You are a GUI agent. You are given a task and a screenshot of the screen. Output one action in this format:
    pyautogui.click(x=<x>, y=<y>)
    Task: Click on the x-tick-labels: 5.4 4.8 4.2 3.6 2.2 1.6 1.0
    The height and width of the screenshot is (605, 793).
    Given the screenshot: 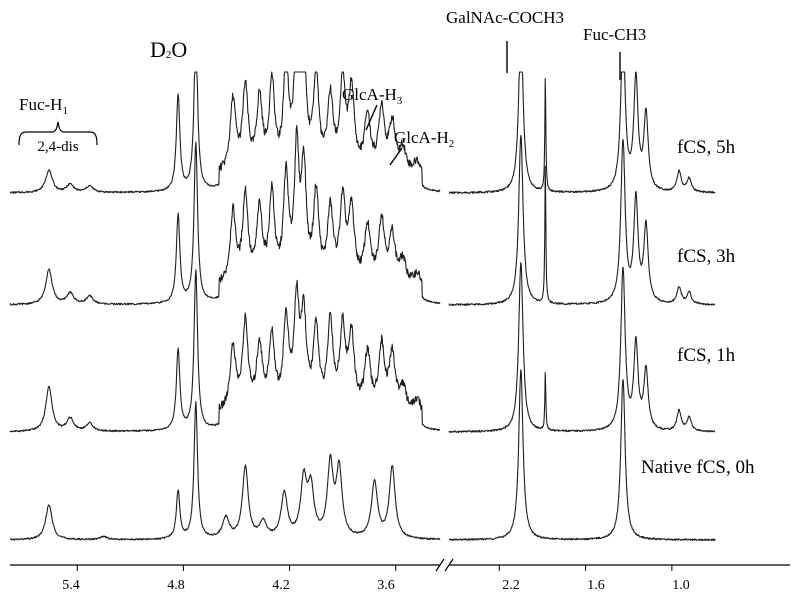 What is the action you would take?
    pyautogui.click(x=376, y=585)
    